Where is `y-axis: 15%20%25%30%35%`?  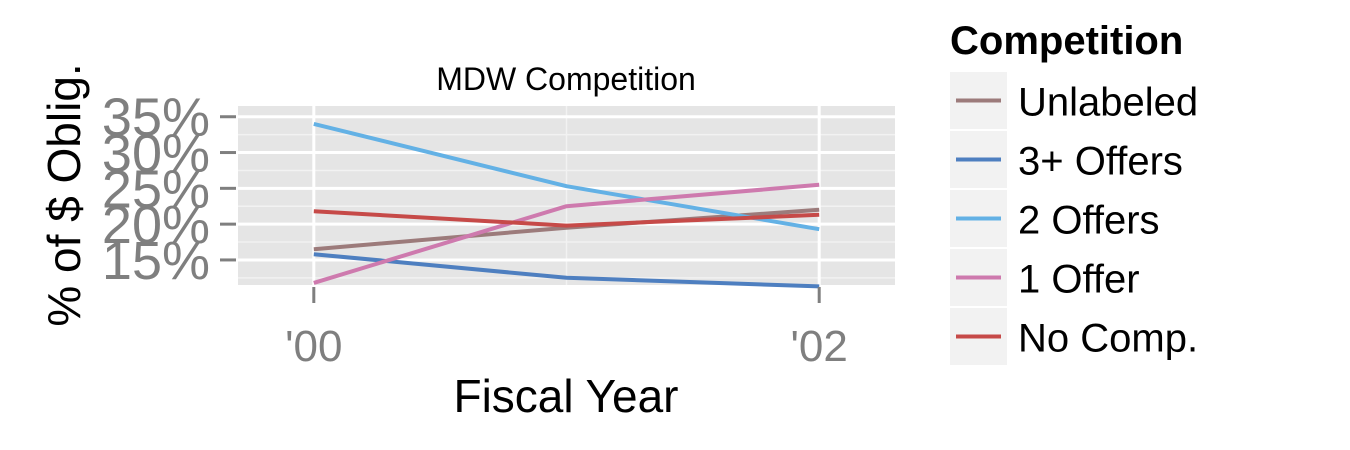
y-axis: 15%20%25%30%35% is located at coordinates (169, 189).